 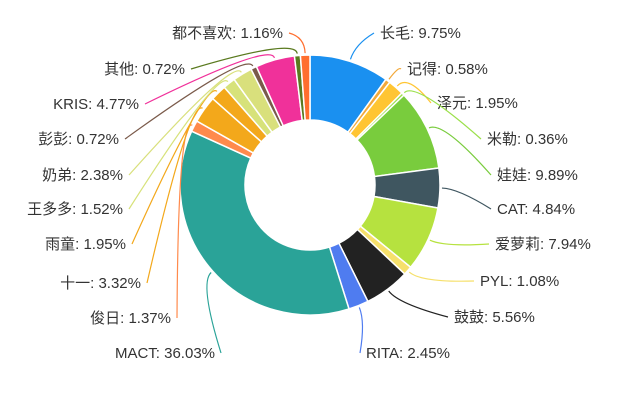 What do you see at coordinates (420, 33) in the screenshot?
I see `slice-label-1: 长毛: 9.75%` at bounding box center [420, 33].